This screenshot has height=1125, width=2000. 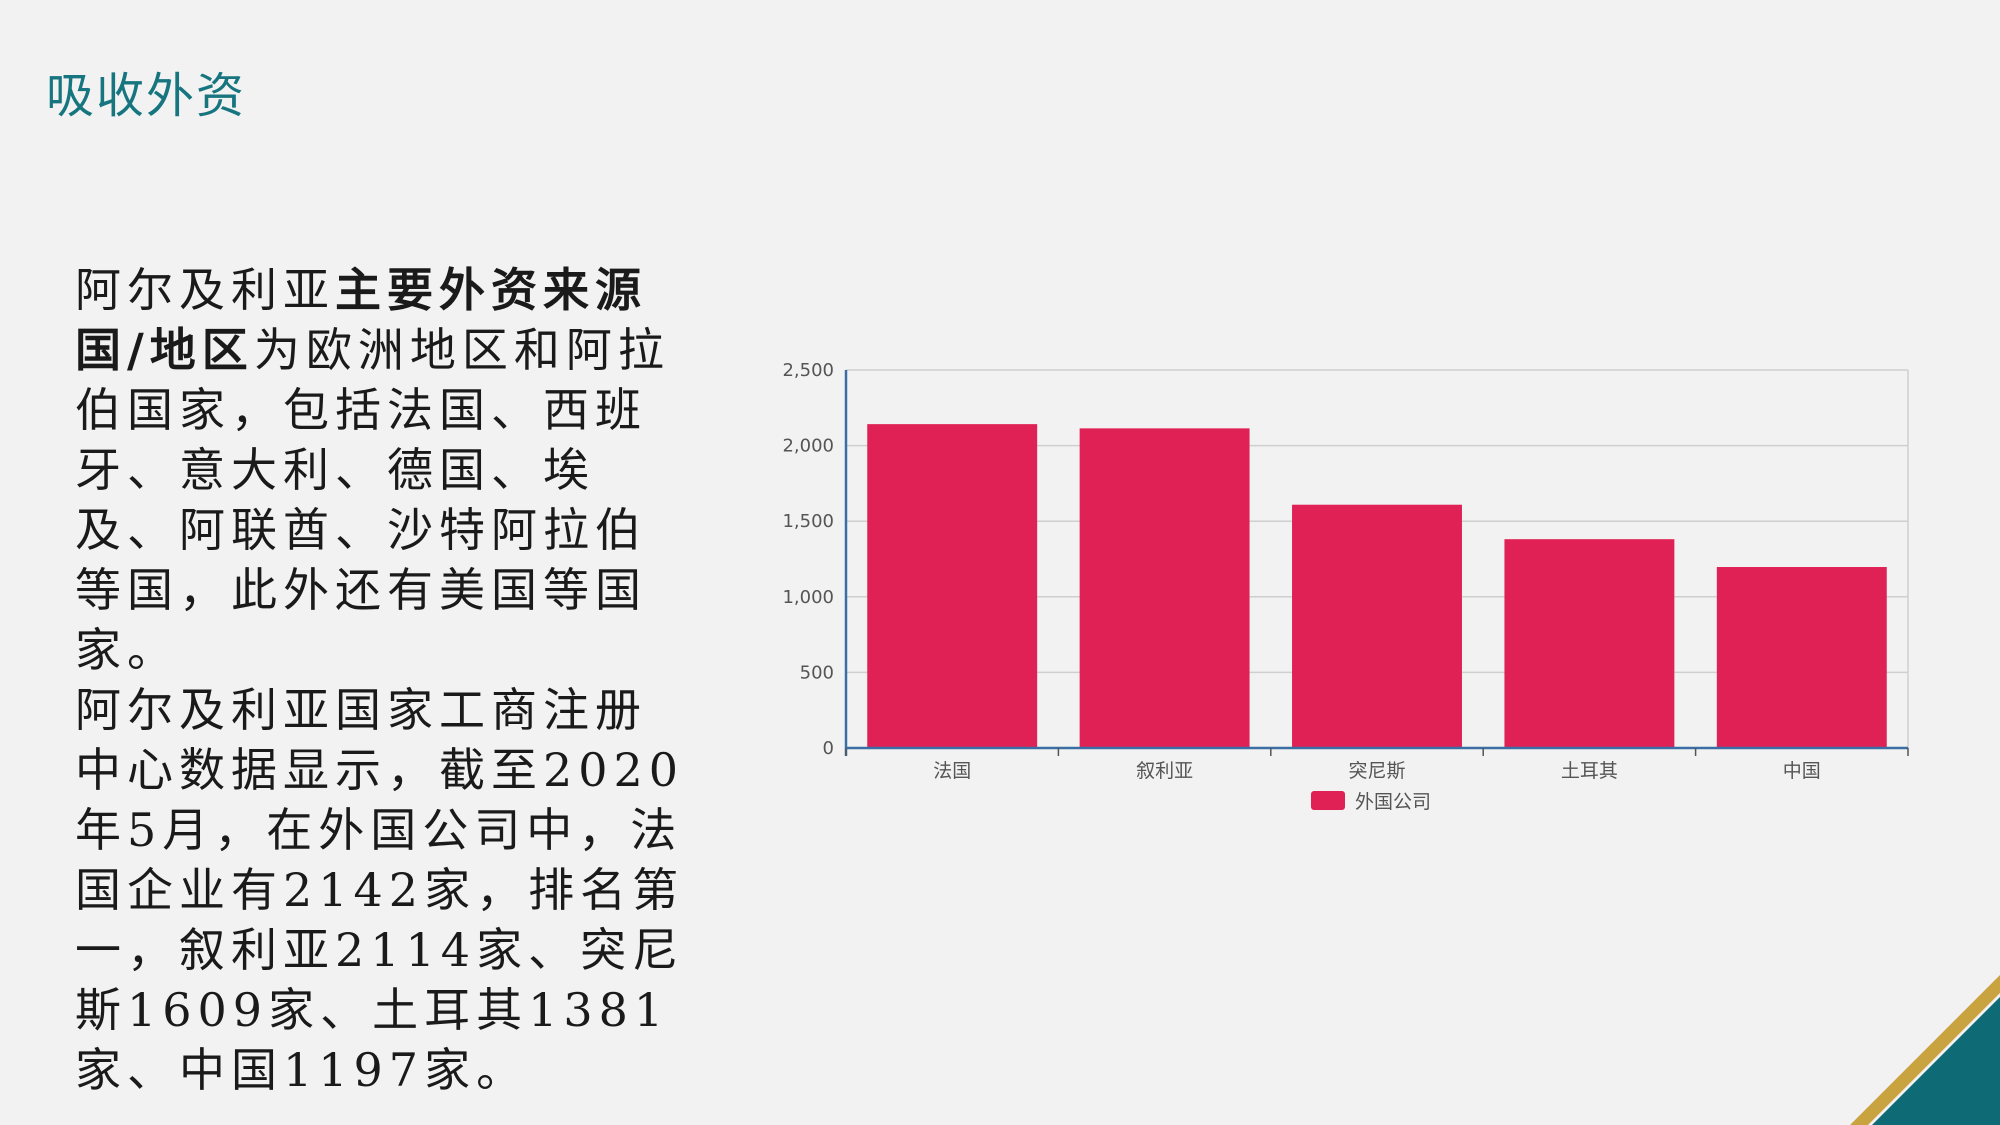 I want to click on y-tick-label: 2,500, so click(x=808, y=370).